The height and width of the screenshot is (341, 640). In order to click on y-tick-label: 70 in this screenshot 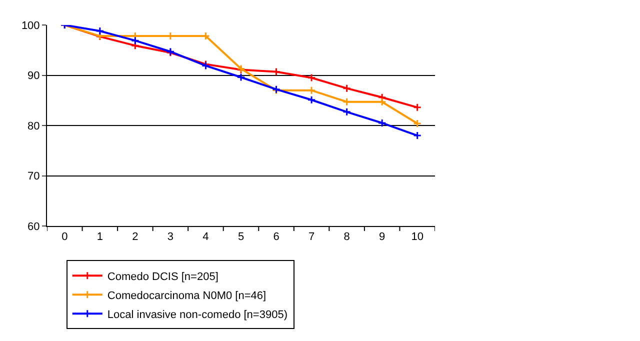, I will do `click(34, 176)`.